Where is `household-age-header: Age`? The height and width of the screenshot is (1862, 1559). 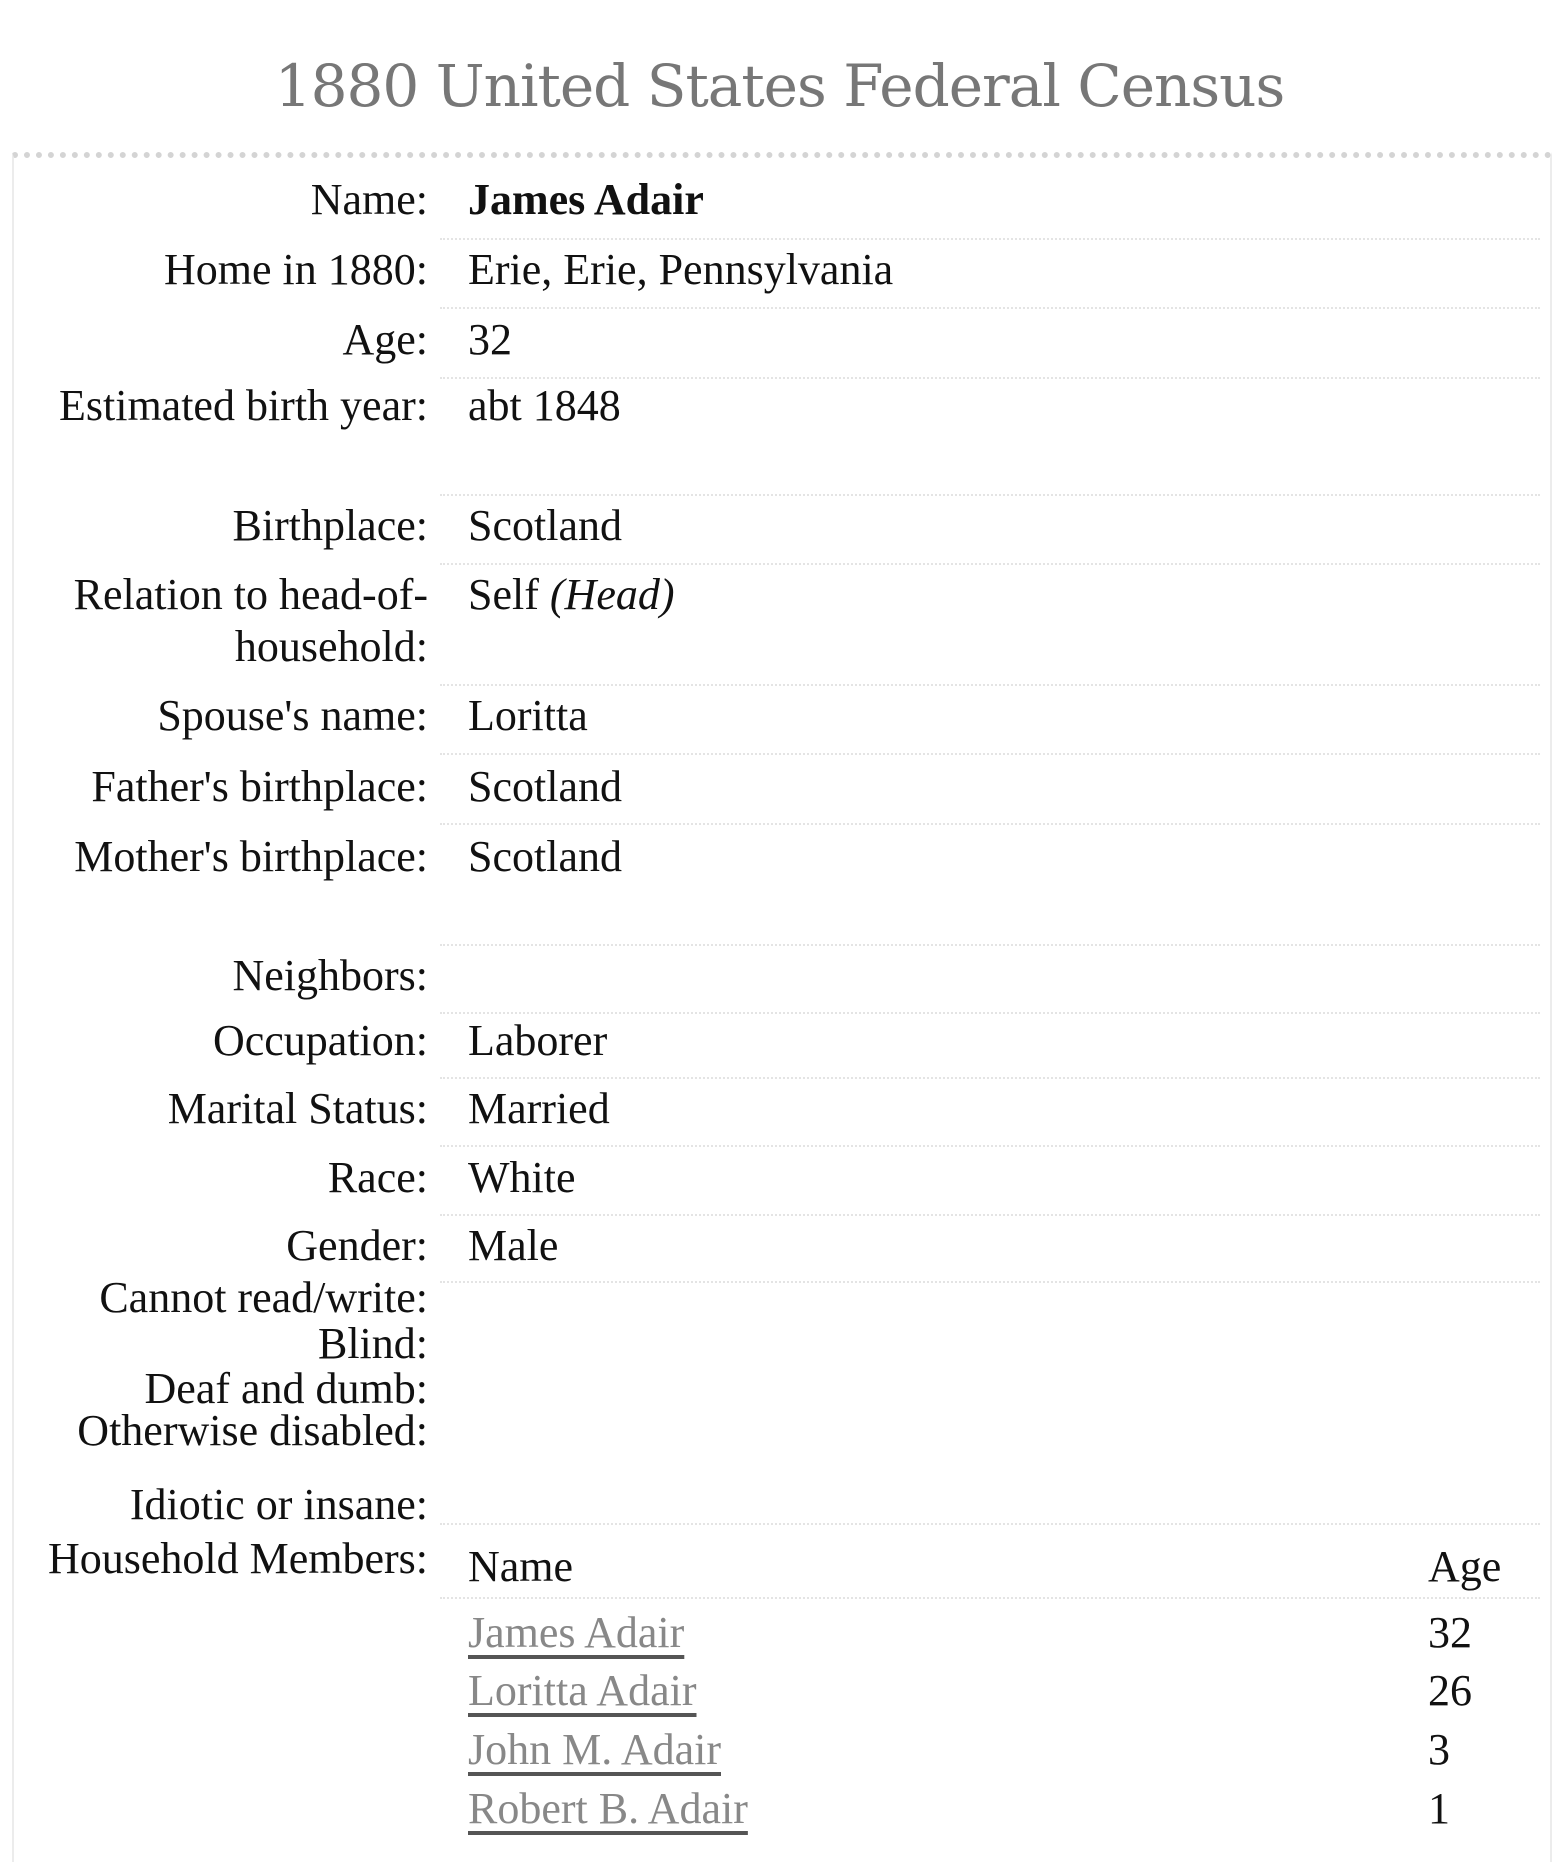 household-age-header: Age is located at coordinates (1465, 1566).